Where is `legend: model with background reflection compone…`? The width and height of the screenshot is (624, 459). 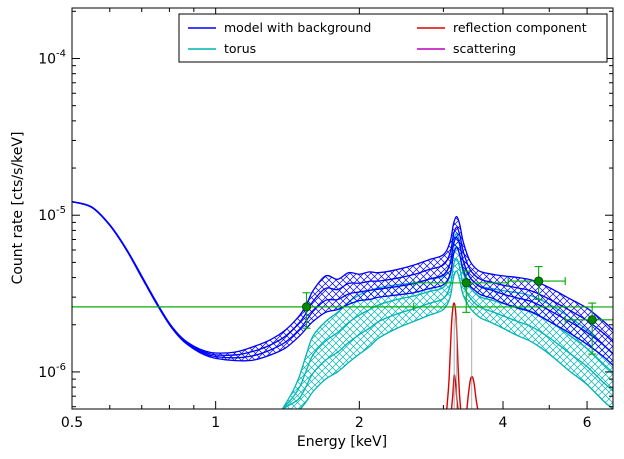 legend: model with background reflection compone… is located at coordinates (393, 38).